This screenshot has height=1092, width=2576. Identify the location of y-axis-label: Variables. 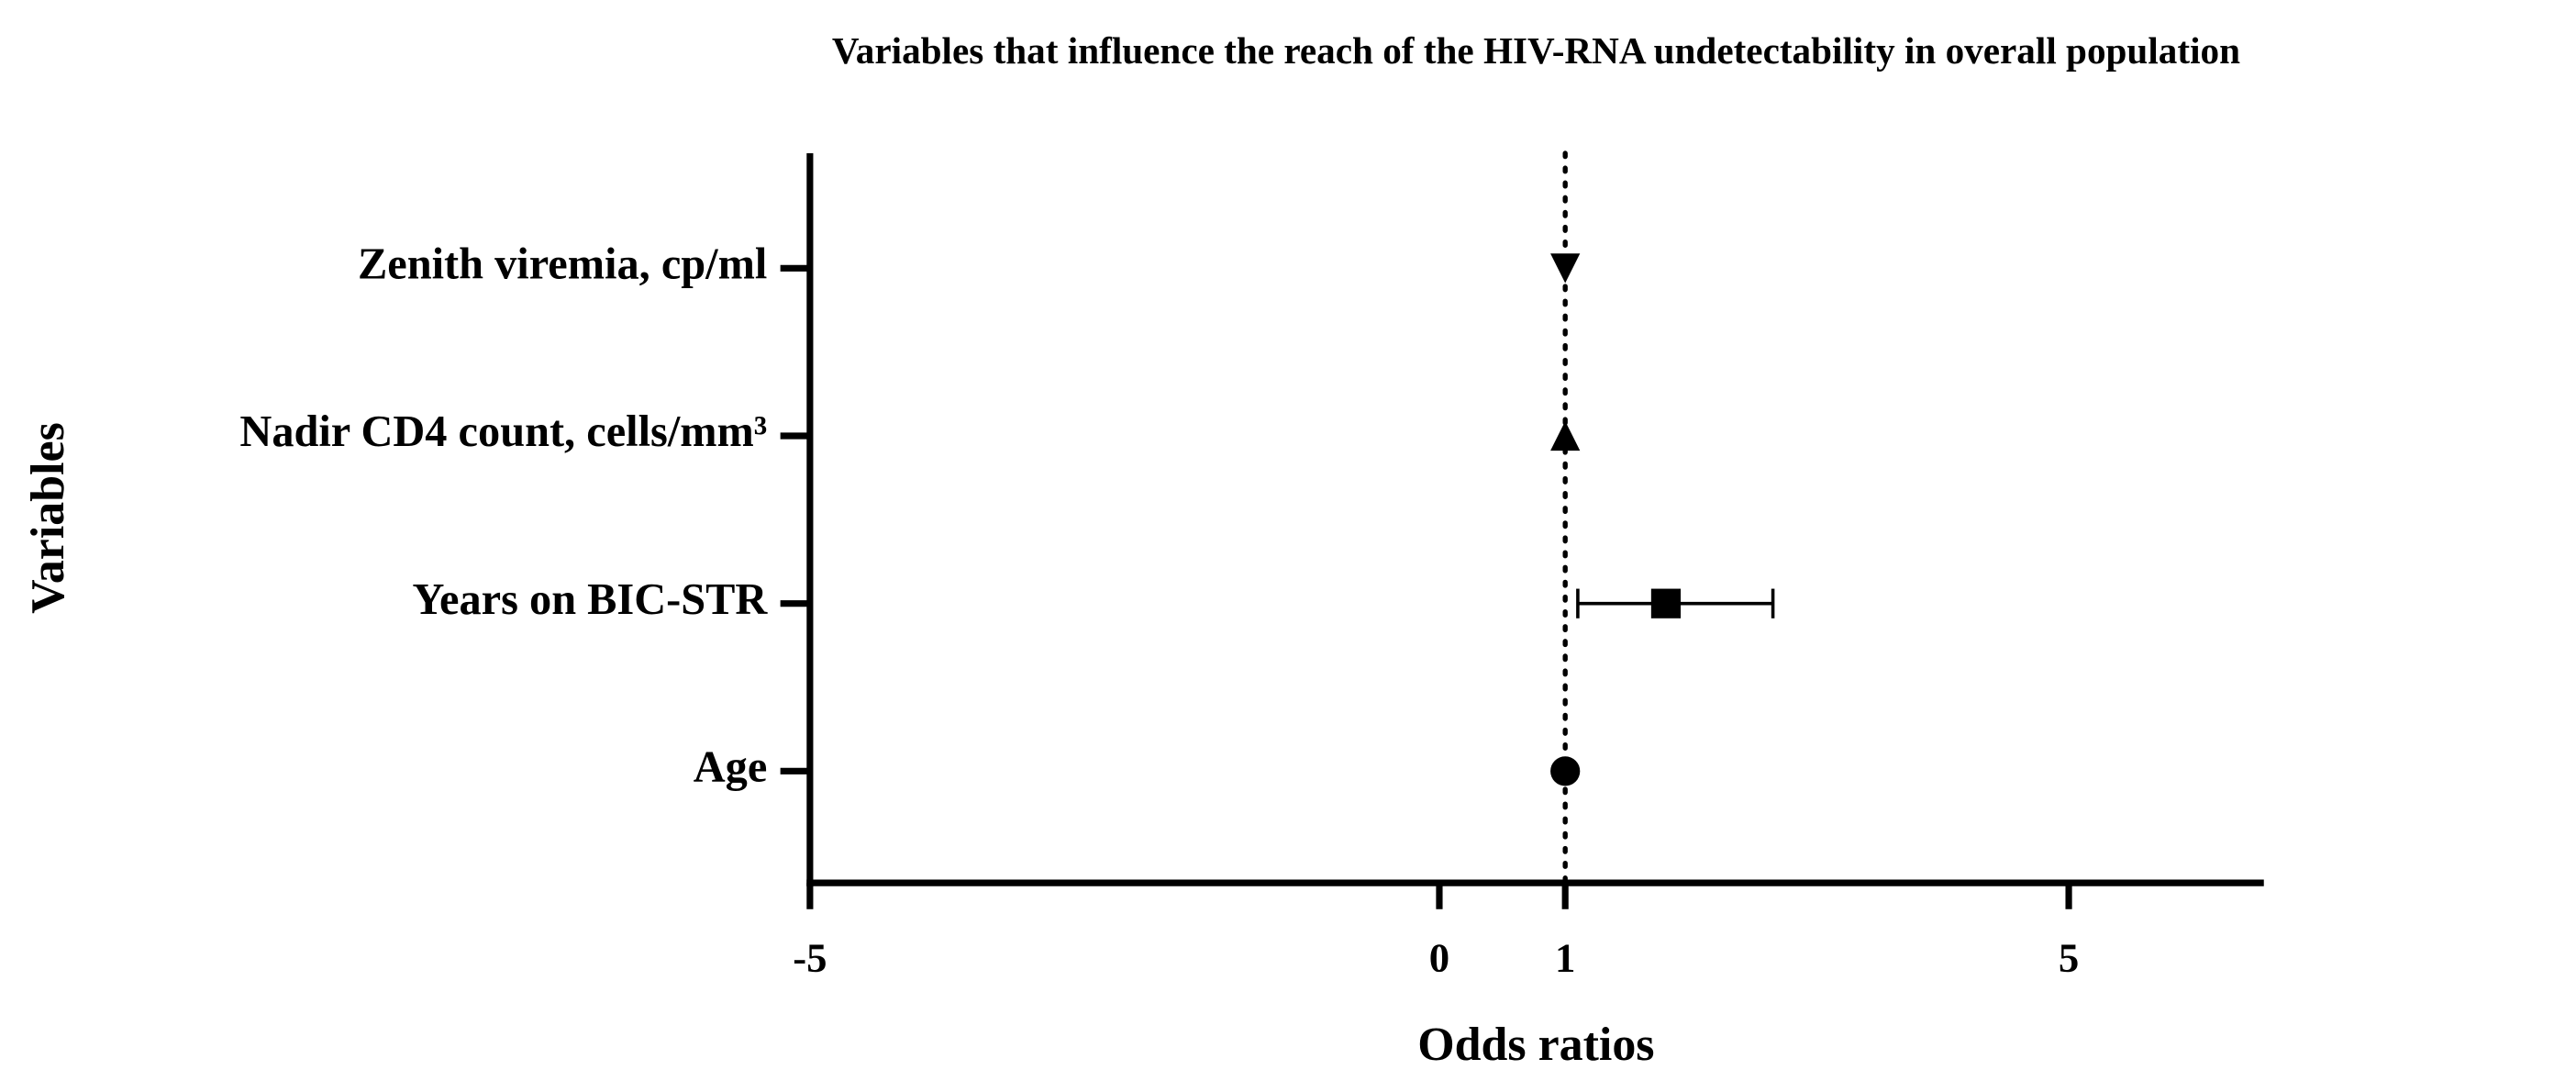
(48, 518).